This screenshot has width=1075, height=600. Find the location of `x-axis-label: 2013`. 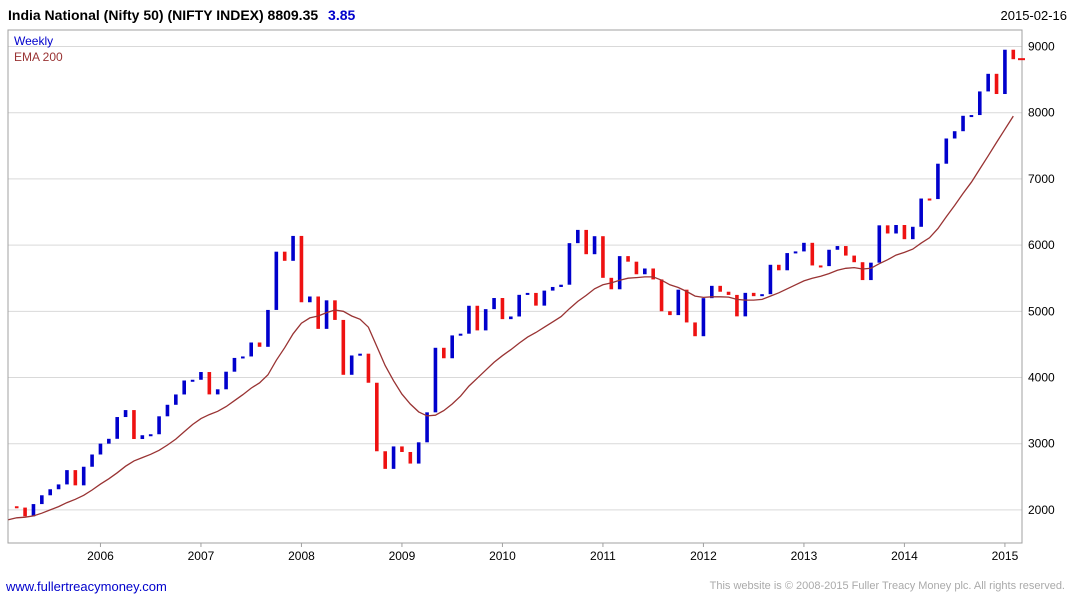

x-axis-label: 2013 is located at coordinates (804, 556).